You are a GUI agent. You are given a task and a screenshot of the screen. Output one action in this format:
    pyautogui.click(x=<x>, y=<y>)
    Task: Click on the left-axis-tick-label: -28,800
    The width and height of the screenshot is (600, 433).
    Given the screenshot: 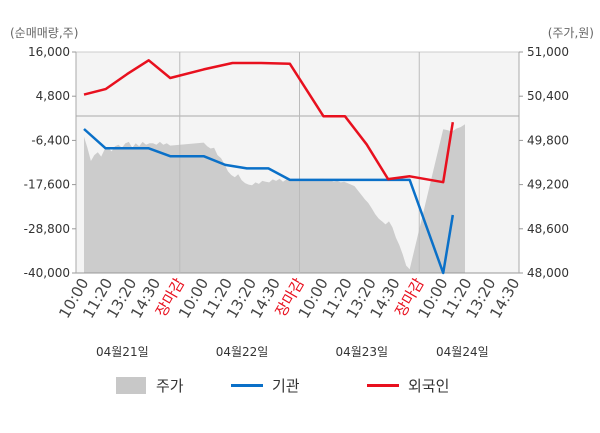 What is the action you would take?
    pyautogui.click(x=47, y=229)
    